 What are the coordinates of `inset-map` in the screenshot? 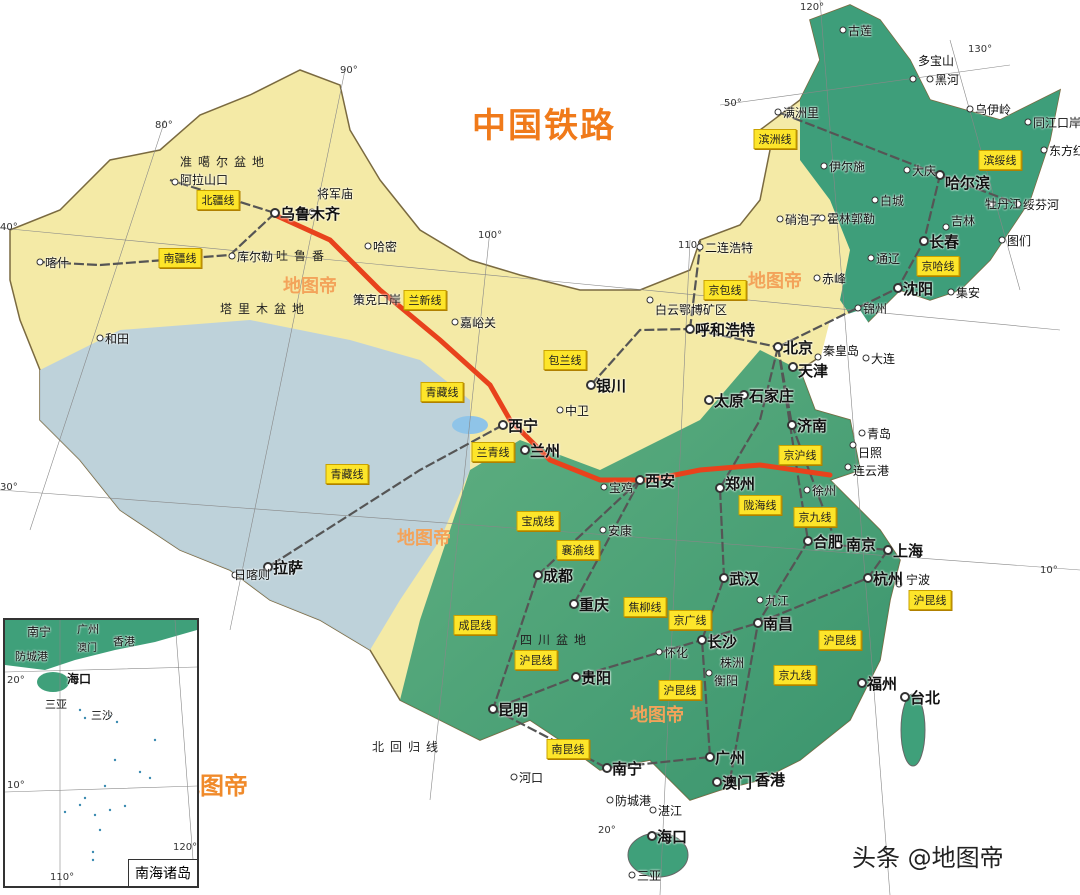 It's located at (101, 753).